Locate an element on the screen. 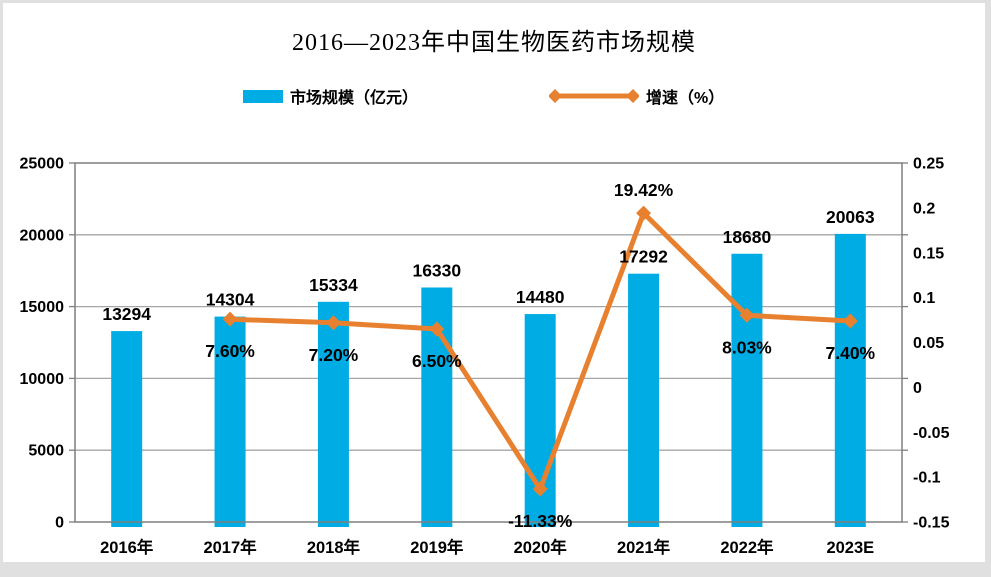 The width and height of the screenshot is (991, 577). line-series-swatch-icon is located at coordinates (594, 96).